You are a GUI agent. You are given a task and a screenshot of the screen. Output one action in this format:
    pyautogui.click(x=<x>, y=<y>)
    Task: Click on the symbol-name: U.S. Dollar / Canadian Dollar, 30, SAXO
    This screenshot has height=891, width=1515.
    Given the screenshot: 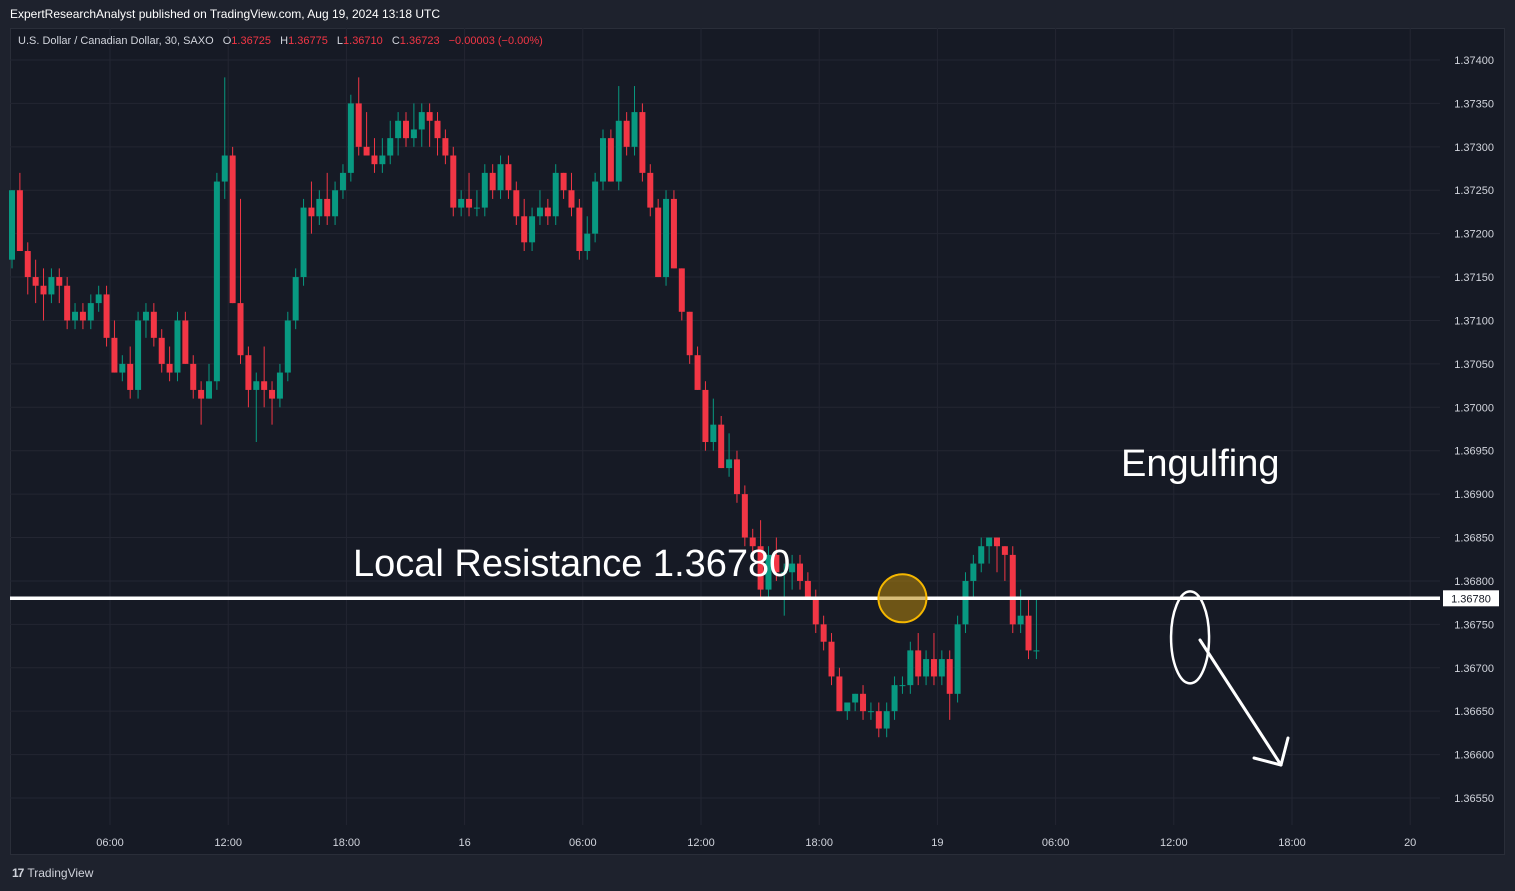 What is the action you would take?
    pyautogui.click(x=116, y=41)
    